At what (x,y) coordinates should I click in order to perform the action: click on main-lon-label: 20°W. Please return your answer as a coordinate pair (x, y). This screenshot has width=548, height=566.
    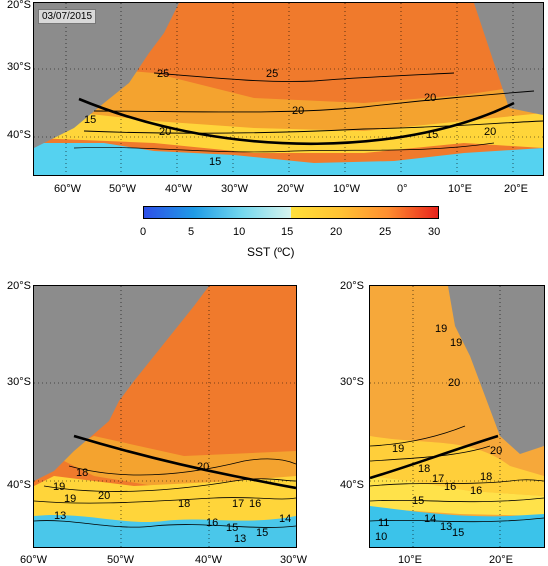
    Looking at the image, I should click on (291, 189).